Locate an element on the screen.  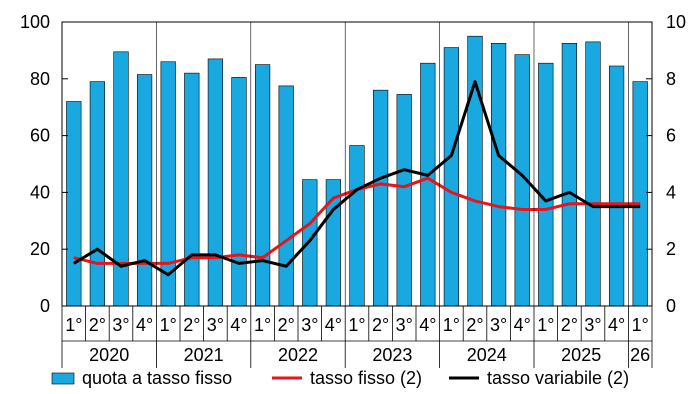
left-axis-tick-labels: 0 20 40 60 80 100 is located at coordinates (35, 164).